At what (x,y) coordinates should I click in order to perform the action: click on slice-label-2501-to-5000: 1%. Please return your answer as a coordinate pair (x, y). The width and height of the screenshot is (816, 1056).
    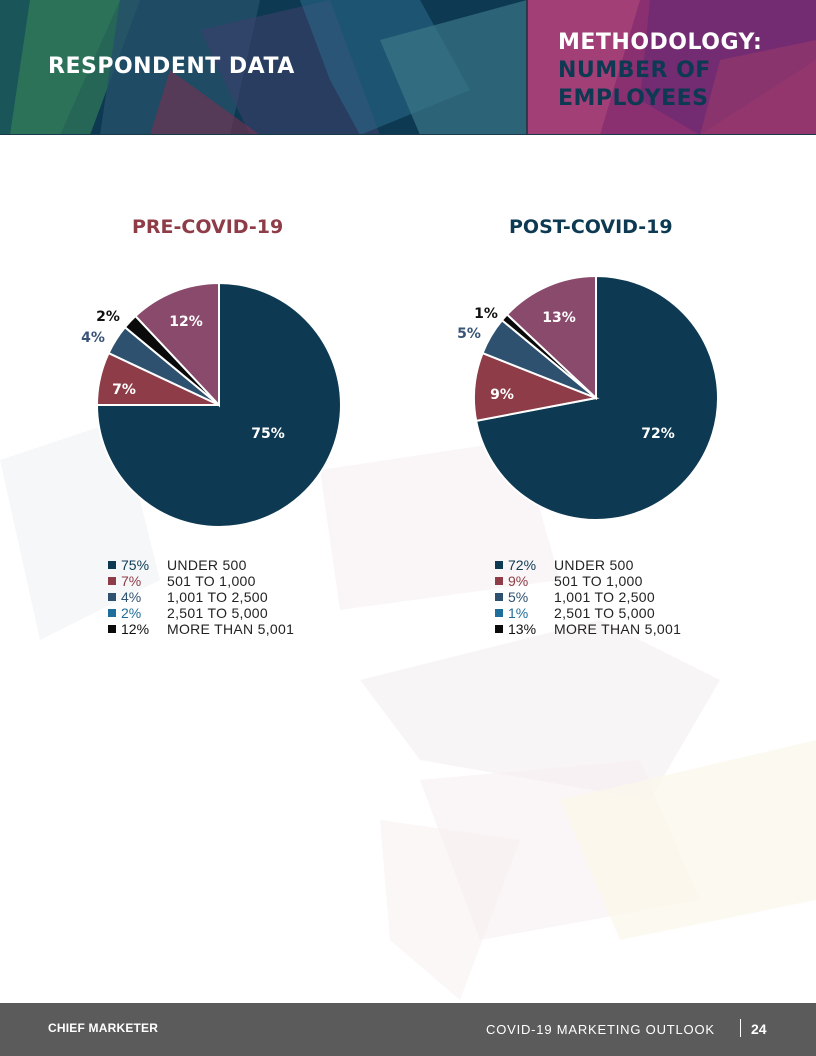
    Looking at the image, I should click on (486, 314).